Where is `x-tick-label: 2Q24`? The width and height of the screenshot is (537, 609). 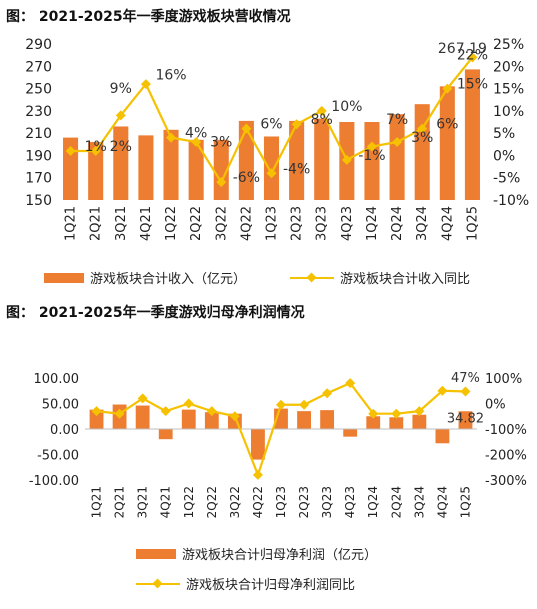 x-tick-label: 2Q24 is located at coordinates (397, 223).